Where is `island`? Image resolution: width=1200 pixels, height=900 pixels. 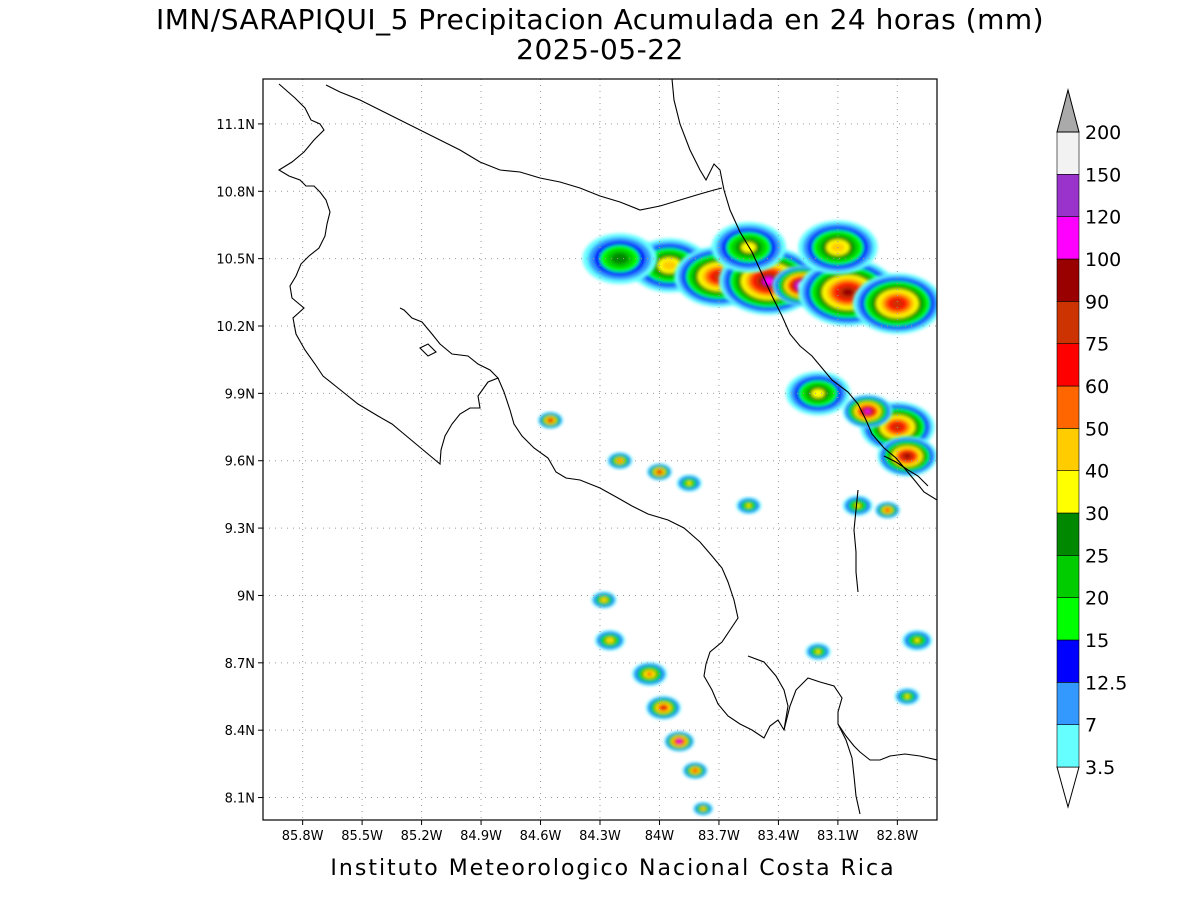 island is located at coordinates (428, 350).